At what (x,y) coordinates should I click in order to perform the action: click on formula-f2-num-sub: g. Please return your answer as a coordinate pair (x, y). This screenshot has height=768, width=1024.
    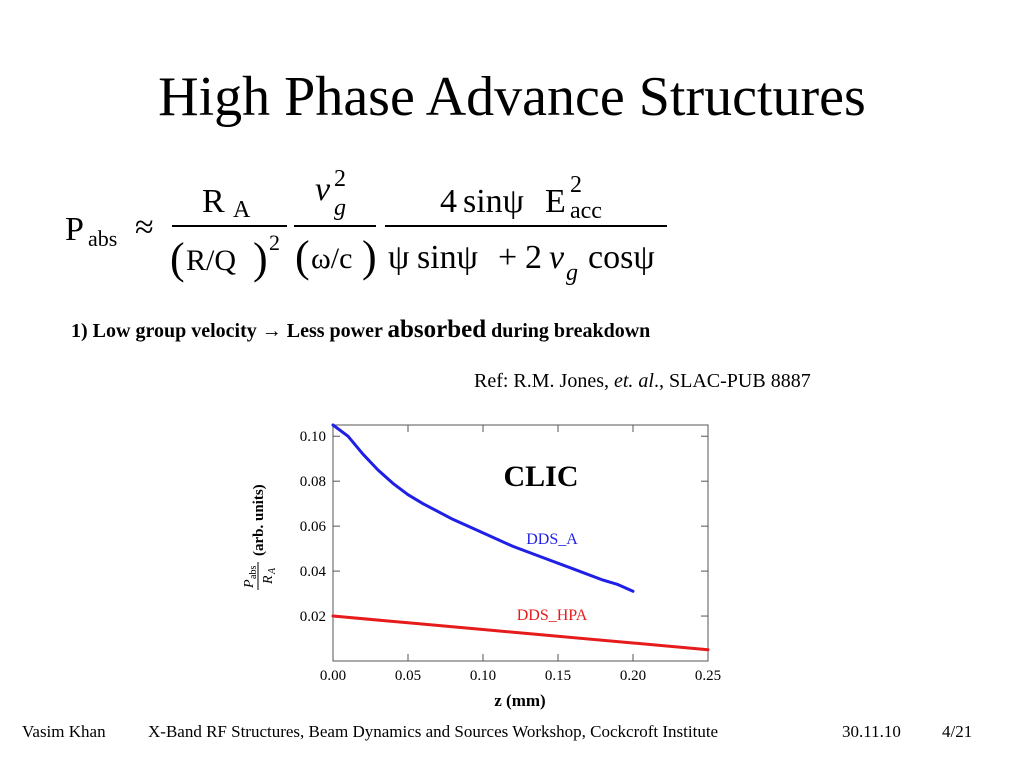
    Looking at the image, I should click on (340, 208).